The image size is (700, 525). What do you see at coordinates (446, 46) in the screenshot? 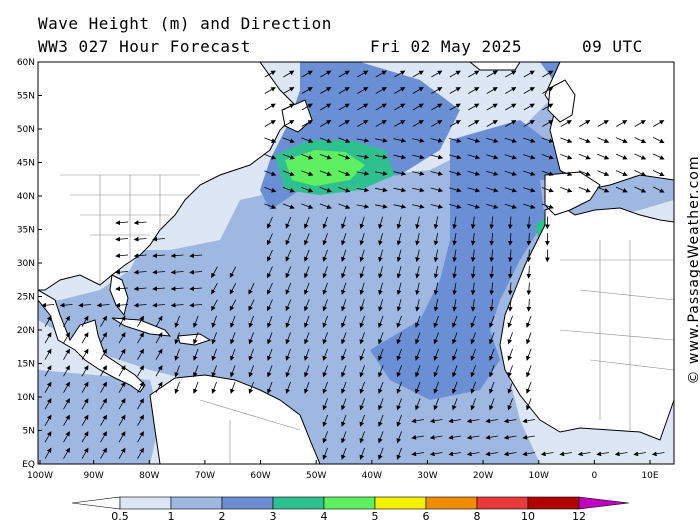
I see `forecast-date: Fri 02 May 2025` at bounding box center [446, 46].